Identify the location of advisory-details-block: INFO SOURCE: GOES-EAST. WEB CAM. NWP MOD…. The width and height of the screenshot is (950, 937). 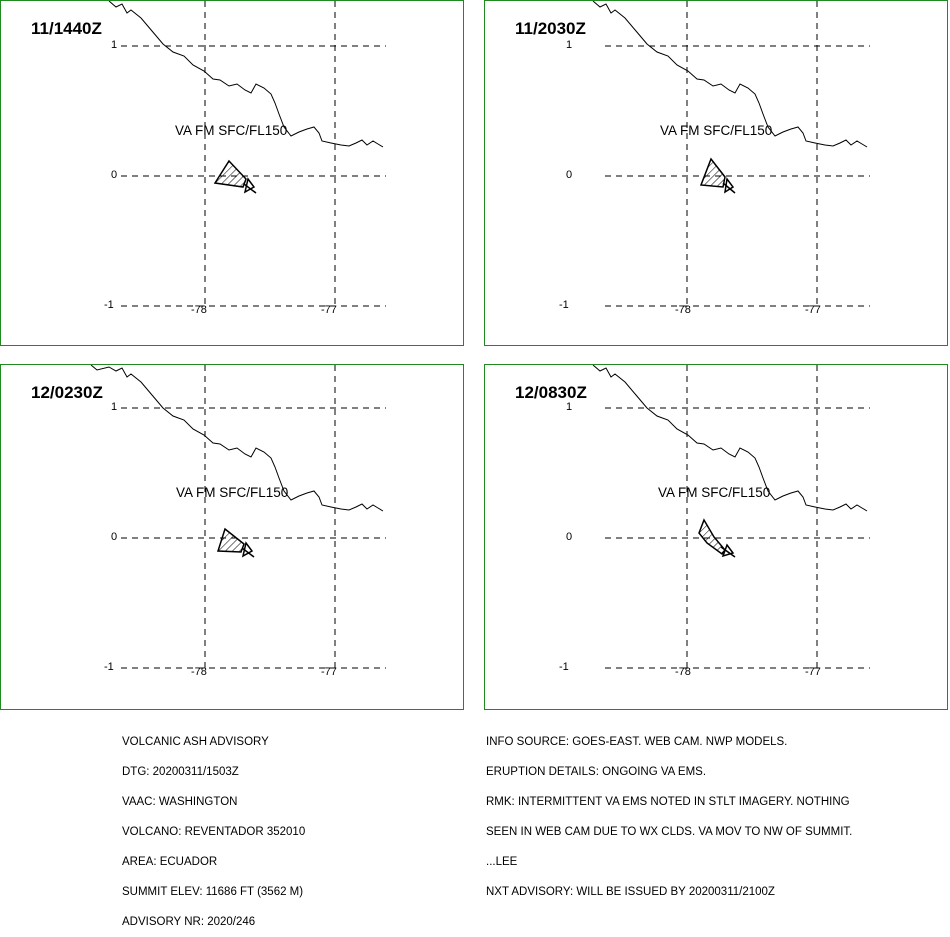
(669, 812).